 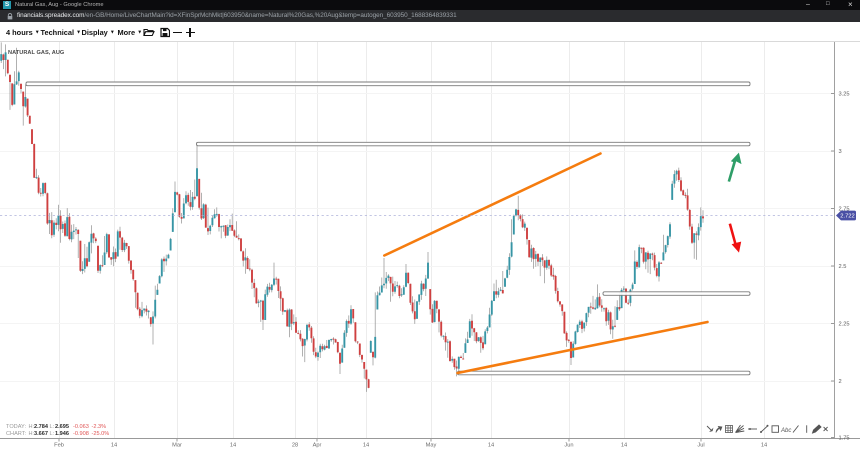 I want to click on svg-text: Abc, so click(x=785, y=431).